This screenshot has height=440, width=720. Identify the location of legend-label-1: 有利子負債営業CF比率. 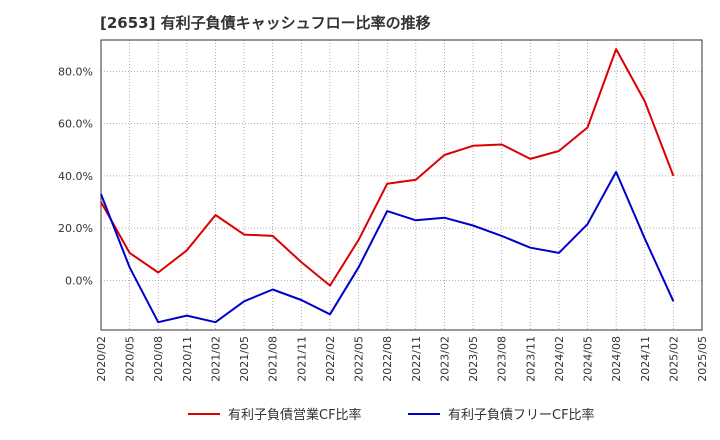
(295, 415).